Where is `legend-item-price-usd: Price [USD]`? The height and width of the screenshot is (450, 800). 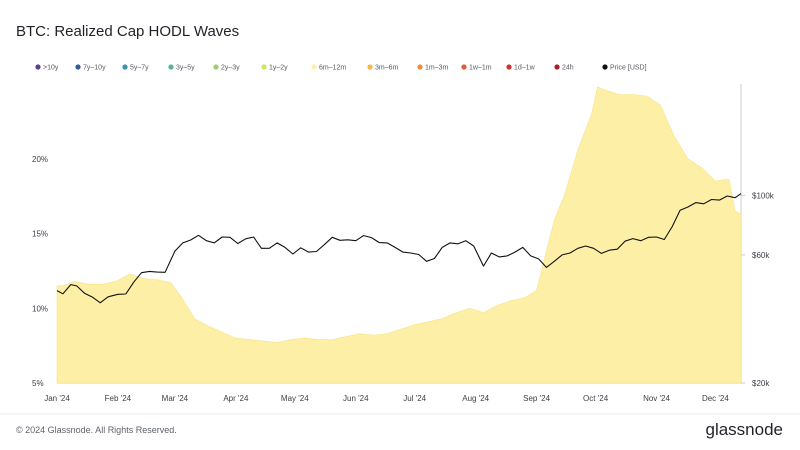
legend-item-price-usd: Price [USD] is located at coordinates (624, 68).